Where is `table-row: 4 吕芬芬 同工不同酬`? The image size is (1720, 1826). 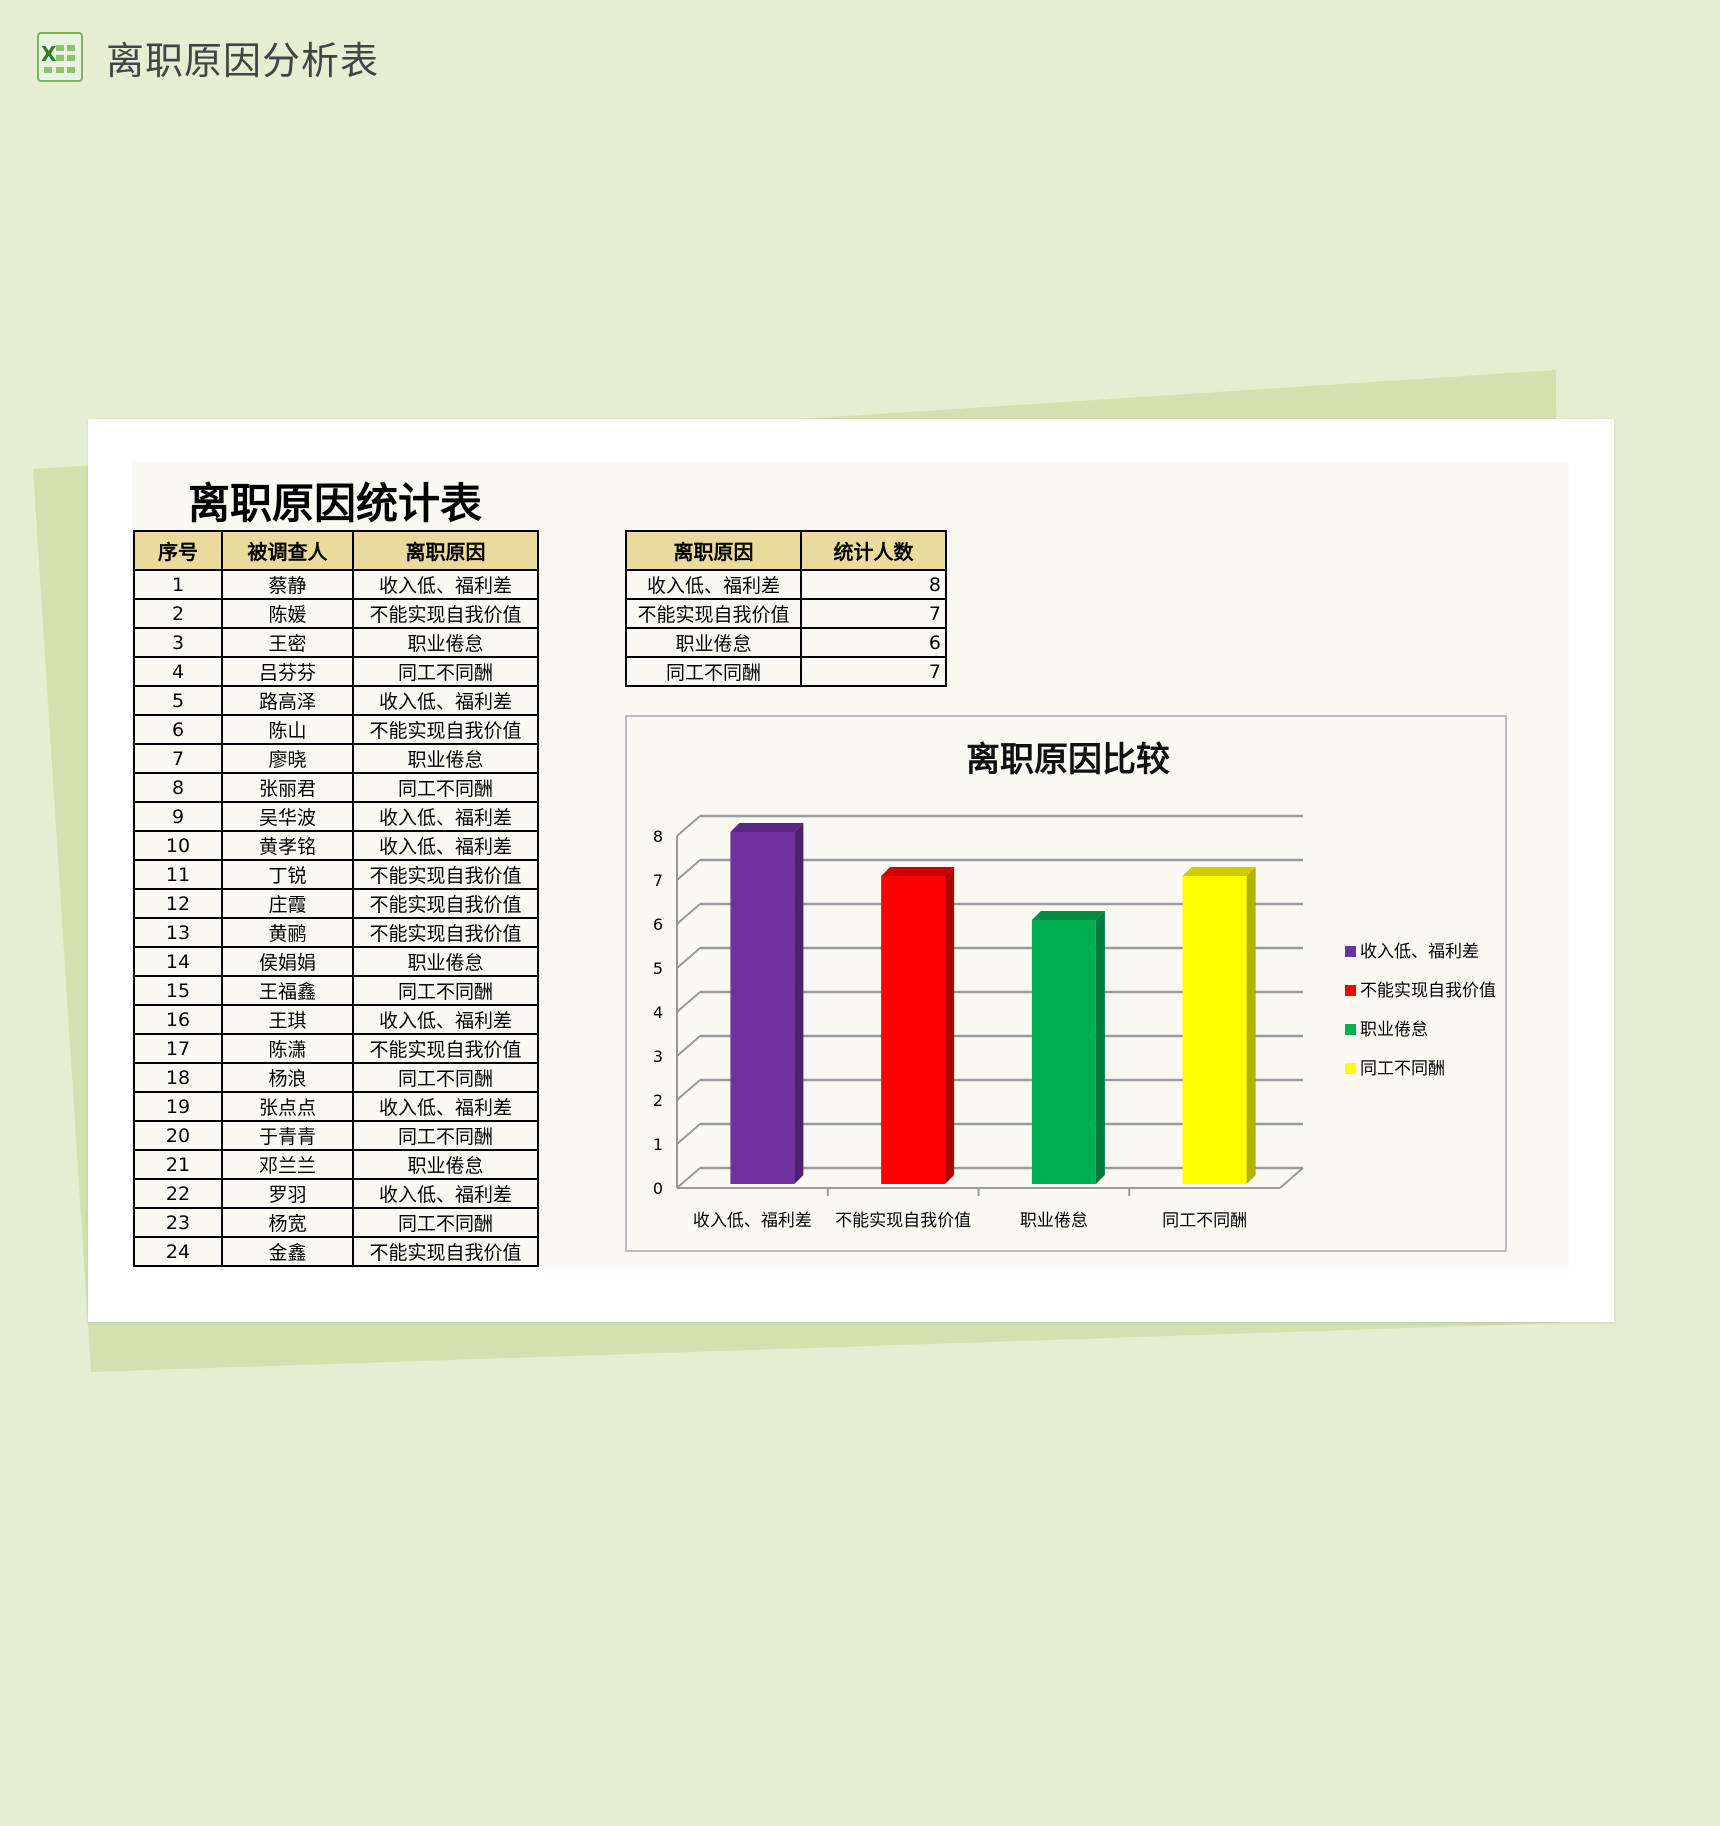
table-row: 4 吕芬芬 同工不同酬 is located at coordinates (336, 671).